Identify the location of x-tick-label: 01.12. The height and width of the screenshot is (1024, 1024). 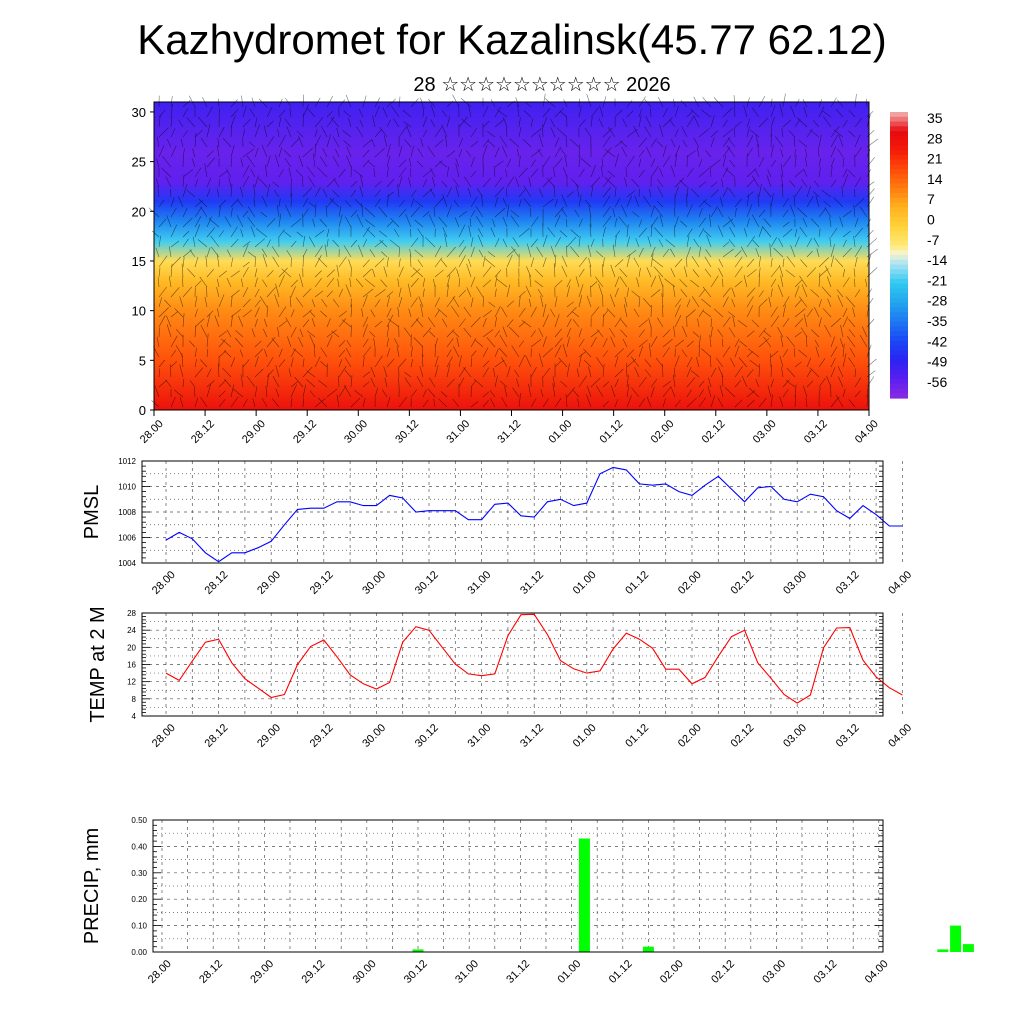
(637, 736).